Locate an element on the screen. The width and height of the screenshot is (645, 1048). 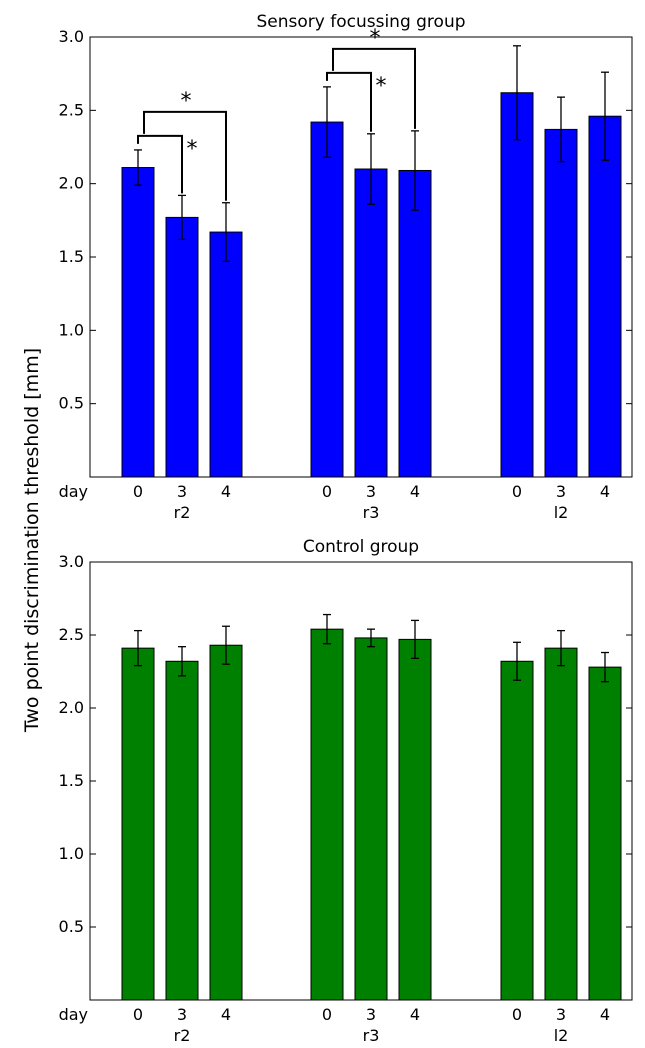
chart-title: Sensory focussing group is located at coordinates (360, 22).